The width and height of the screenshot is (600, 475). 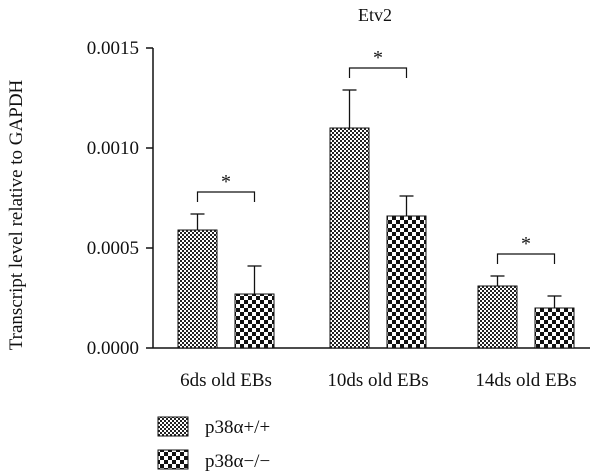 What do you see at coordinates (213, 444) in the screenshot?
I see `legend: p38α+/+ p38α−/−` at bounding box center [213, 444].